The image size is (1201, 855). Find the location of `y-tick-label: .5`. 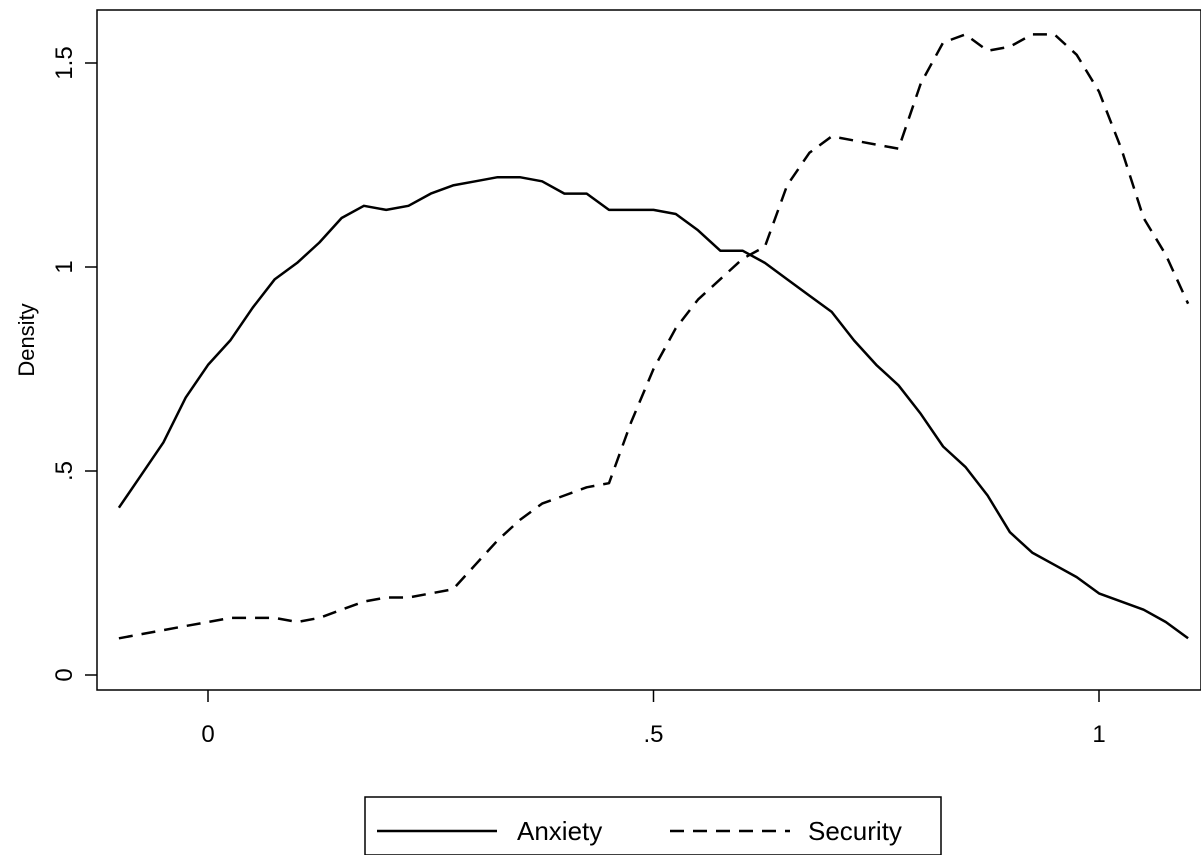

y-tick-label: .5 is located at coordinates (64, 471).